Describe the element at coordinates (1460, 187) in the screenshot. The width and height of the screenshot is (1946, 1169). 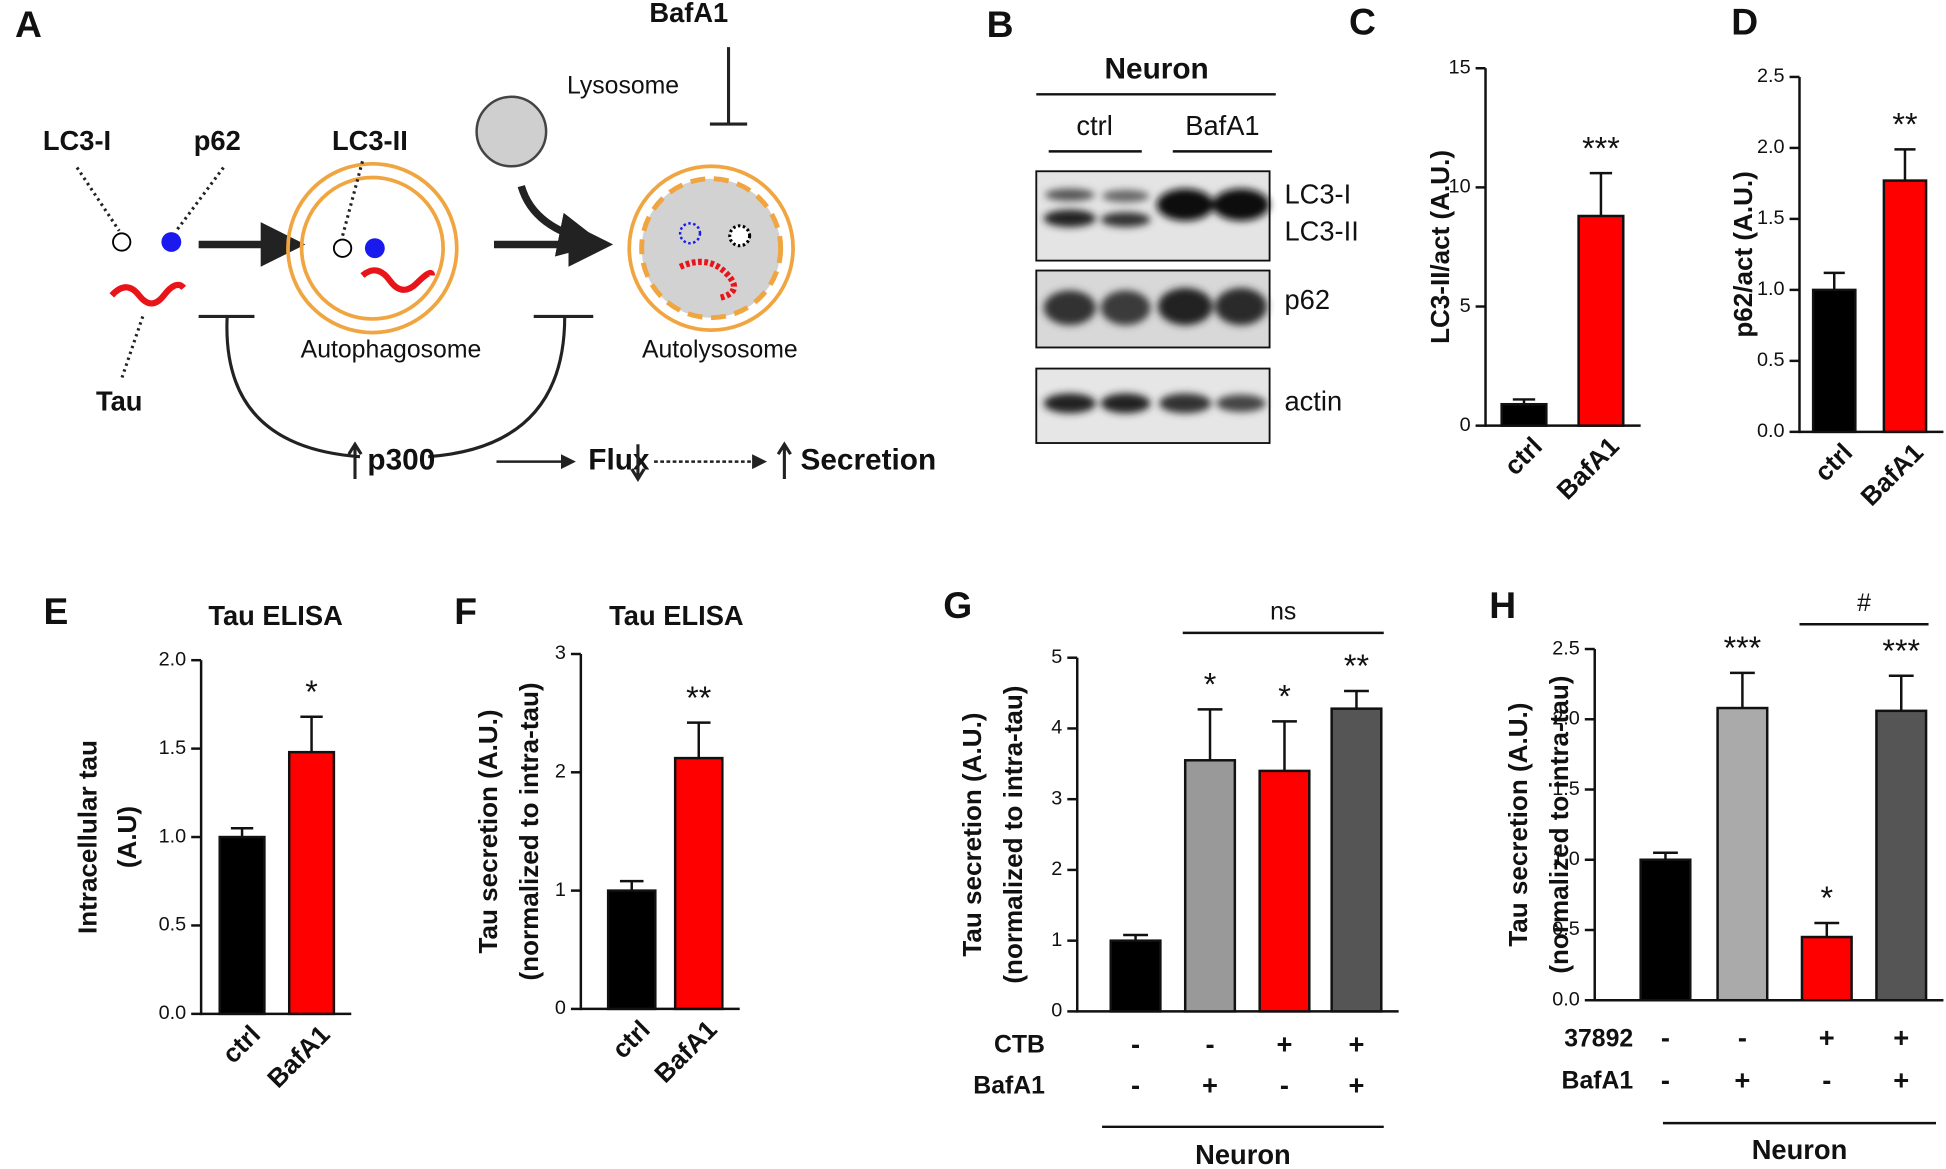
I see `y-tick-label: 10` at that location.